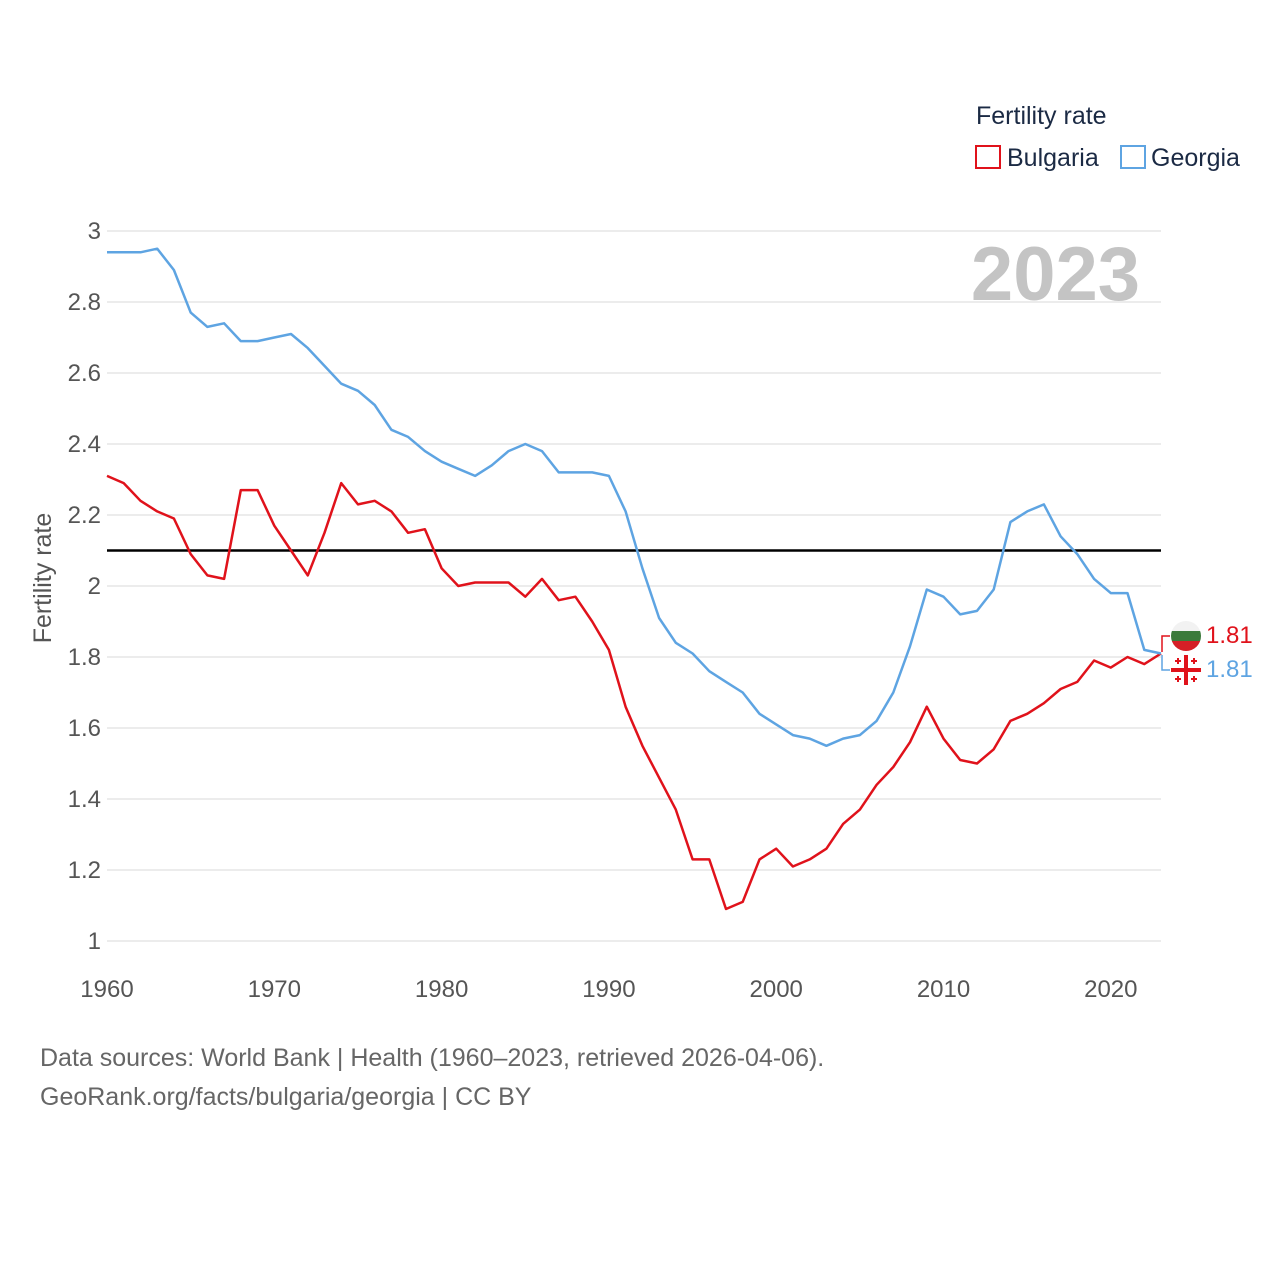 This screenshot has height=1280, width=1280. What do you see at coordinates (94, 586) in the screenshot?
I see `y-tick-label: 2` at bounding box center [94, 586].